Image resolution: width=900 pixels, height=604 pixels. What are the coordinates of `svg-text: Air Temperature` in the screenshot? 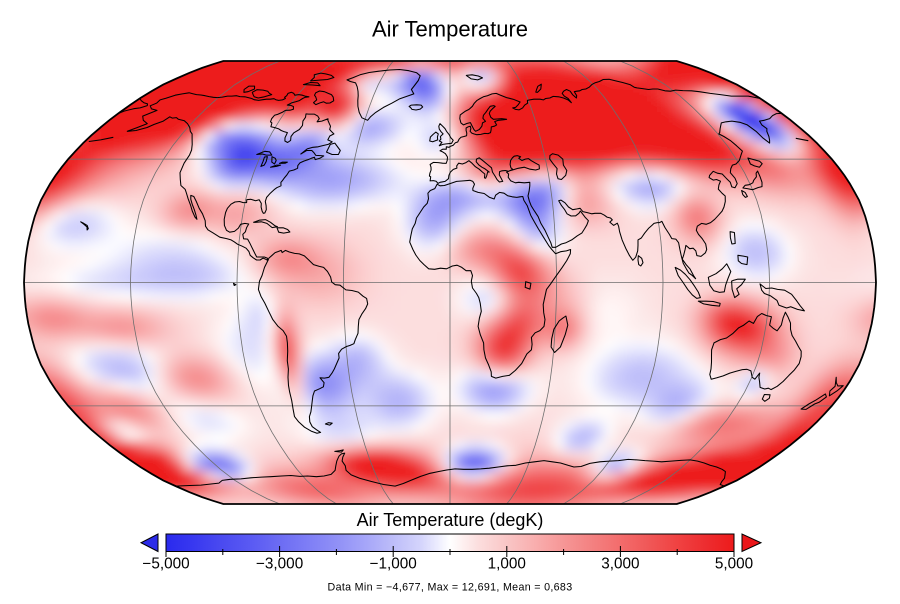 It's located at (450, 29).